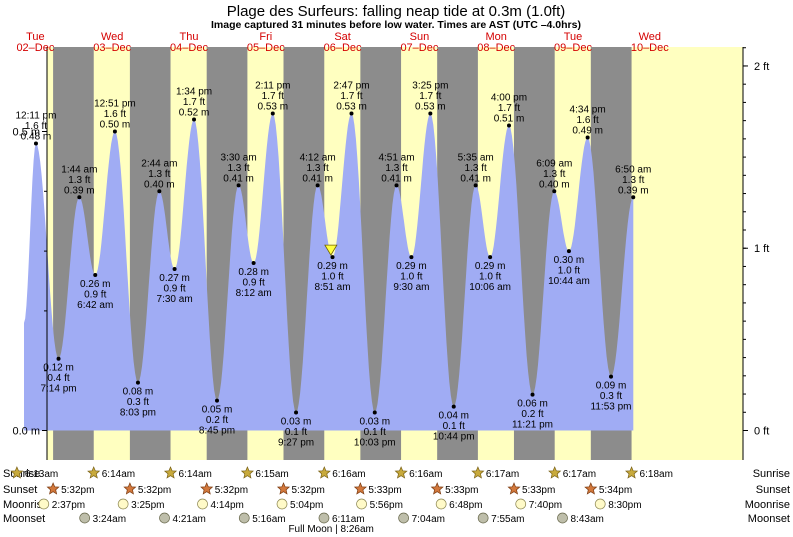  Describe the element at coordinates (189, 48) in the screenshot. I see `day-date: 04–Dec` at that location.